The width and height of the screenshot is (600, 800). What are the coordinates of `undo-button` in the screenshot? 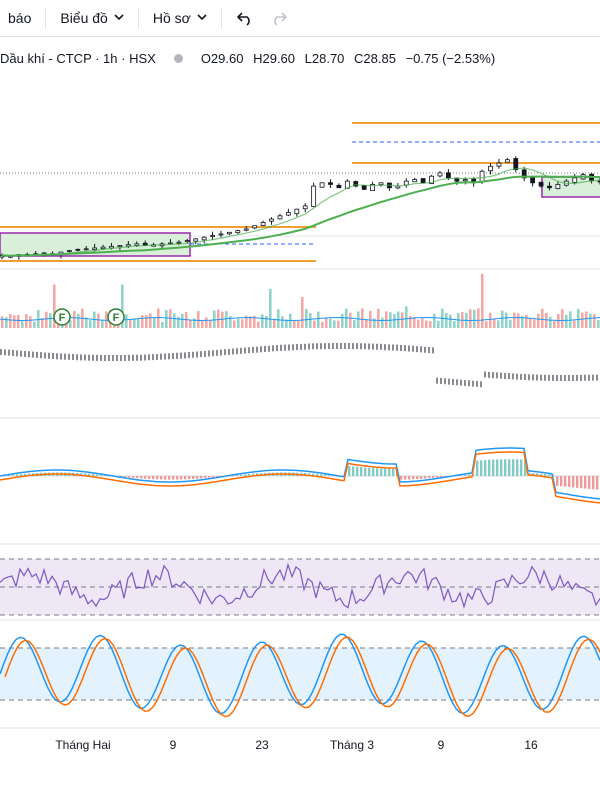 It's located at (245, 18).